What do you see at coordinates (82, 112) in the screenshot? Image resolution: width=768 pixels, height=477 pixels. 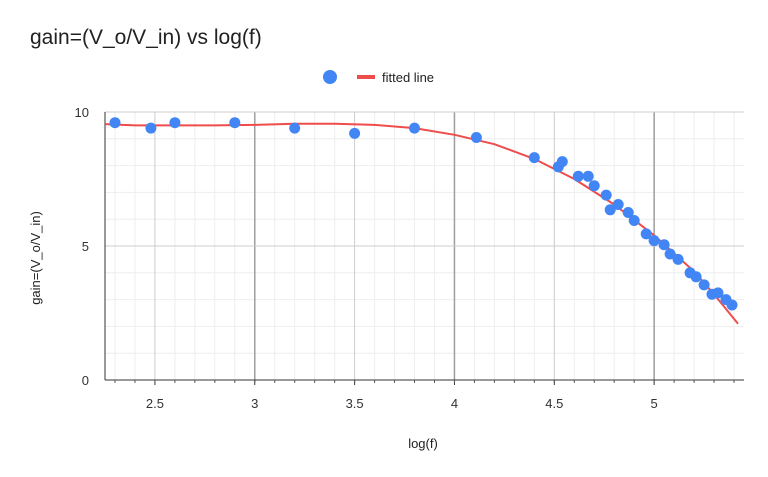 I see `y-tick-label: 10` at bounding box center [82, 112].